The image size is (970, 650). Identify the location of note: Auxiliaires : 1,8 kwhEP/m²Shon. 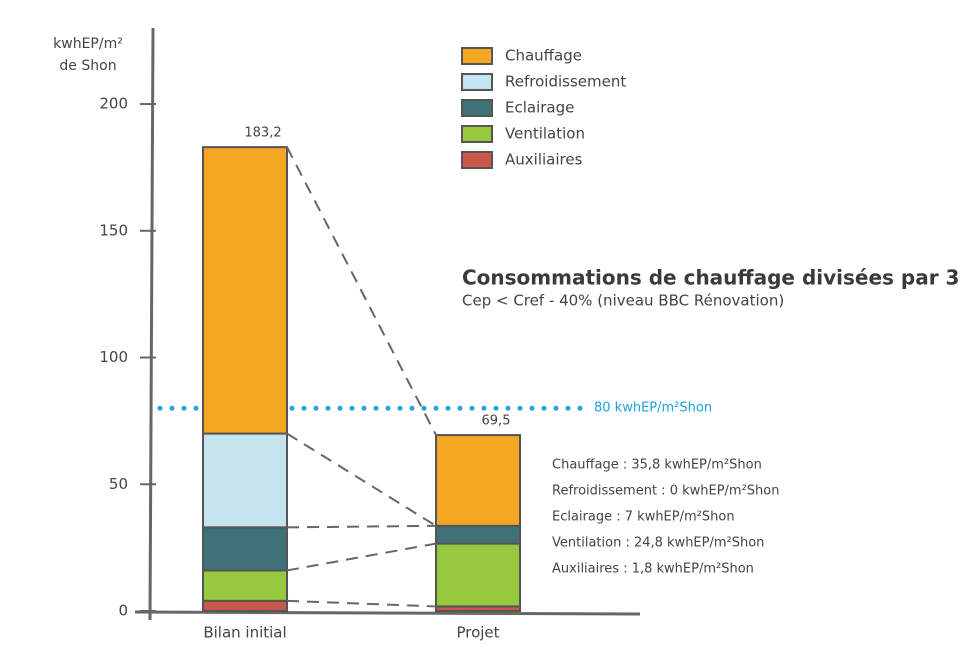
(653, 569).